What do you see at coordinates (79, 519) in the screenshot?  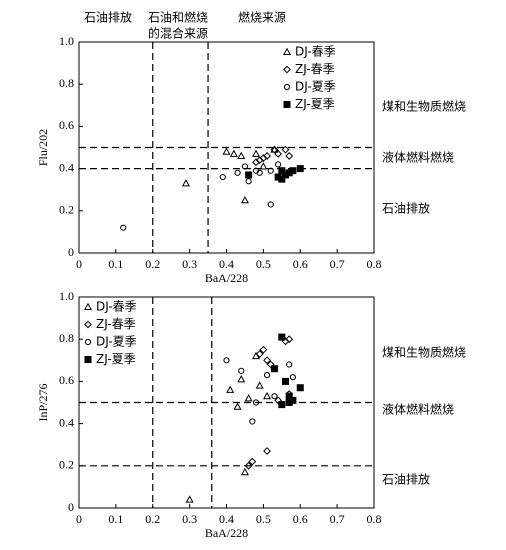 I see `x-tick-label: 0` at bounding box center [79, 519].